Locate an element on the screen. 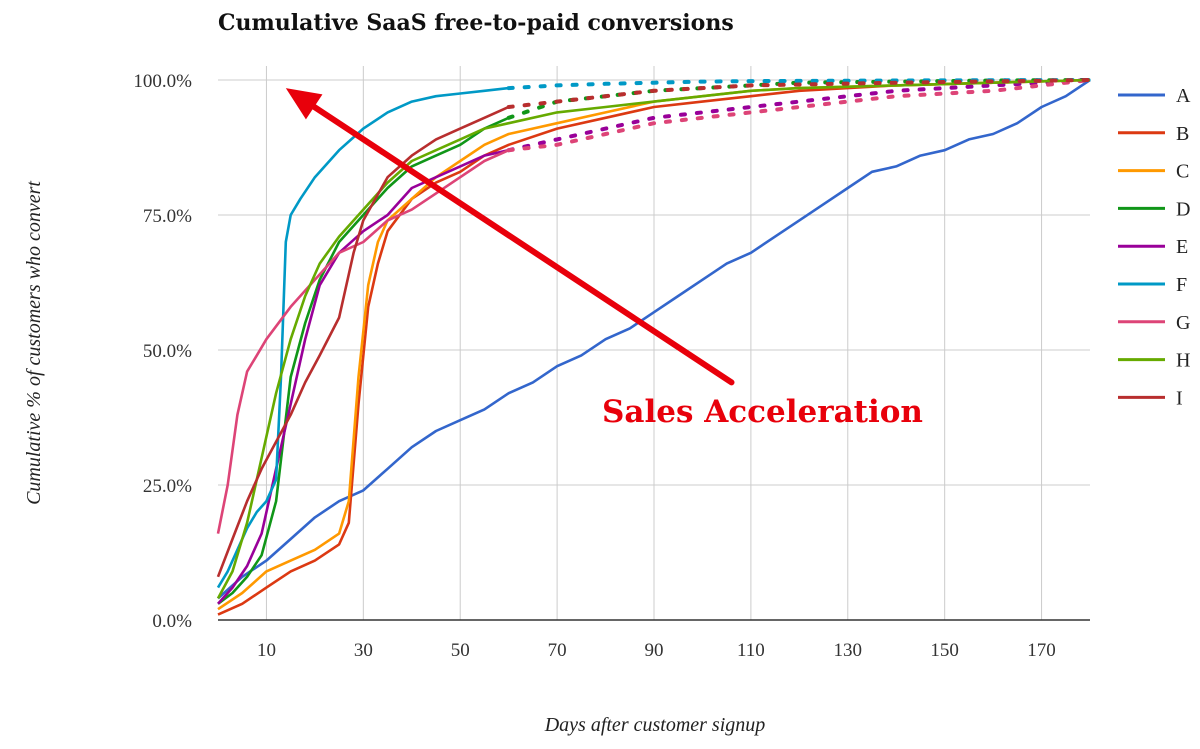 Image resolution: width=1200 pixels, height=749 pixels. y-tick-label: 75.0% is located at coordinates (167, 216).